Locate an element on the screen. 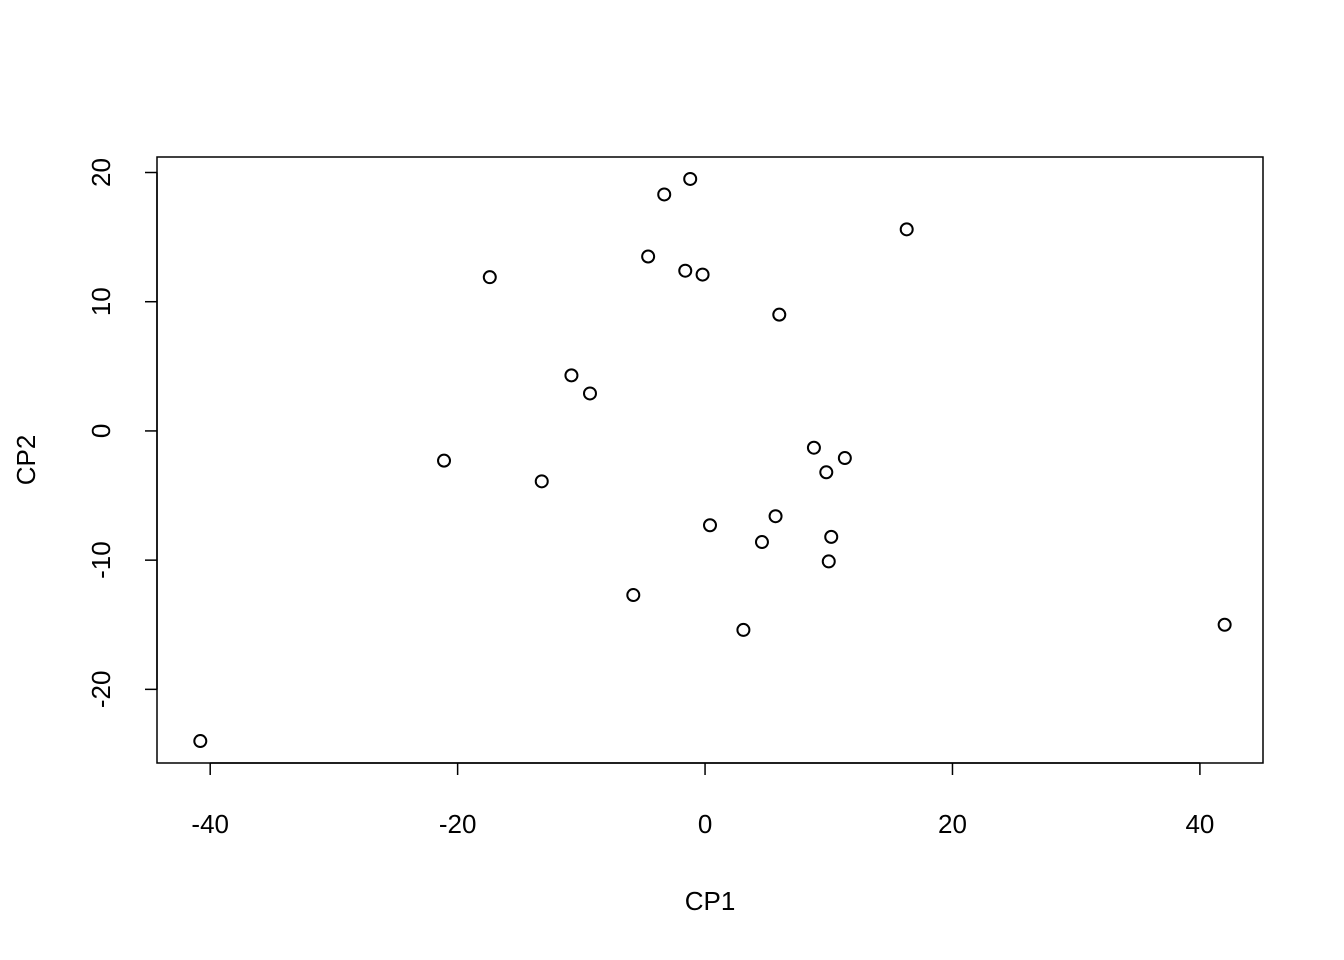  y-axis: -20 -10 0 10 20 is located at coordinates (122, 433).